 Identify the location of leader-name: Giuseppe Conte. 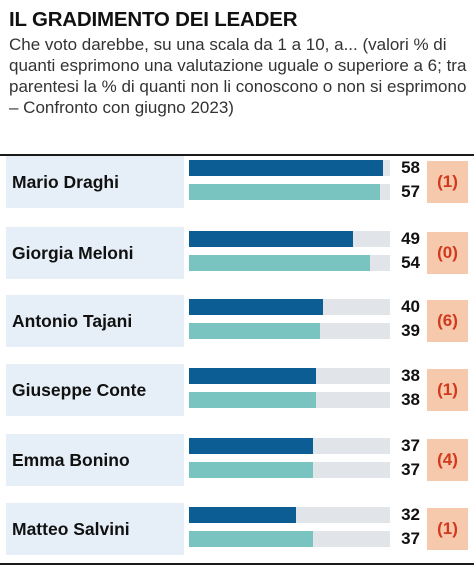
(95, 390).